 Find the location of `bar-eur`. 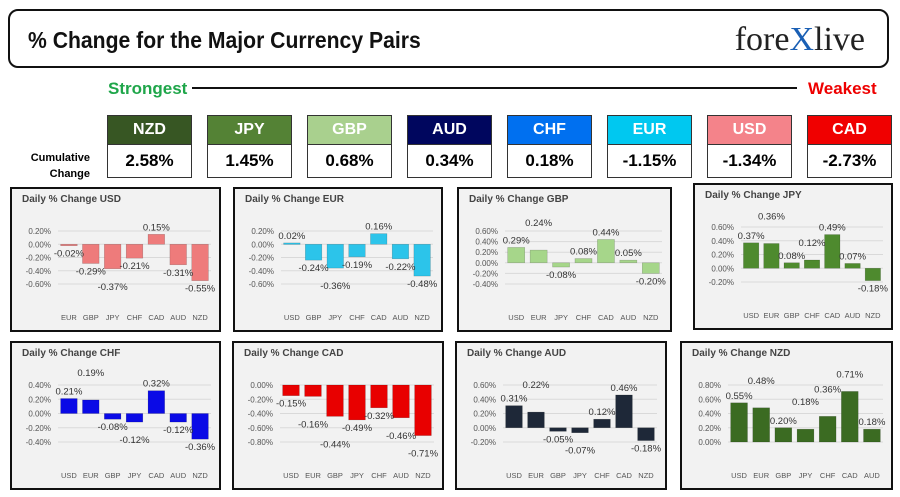

bar-eur is located at coordinates (761, 425).